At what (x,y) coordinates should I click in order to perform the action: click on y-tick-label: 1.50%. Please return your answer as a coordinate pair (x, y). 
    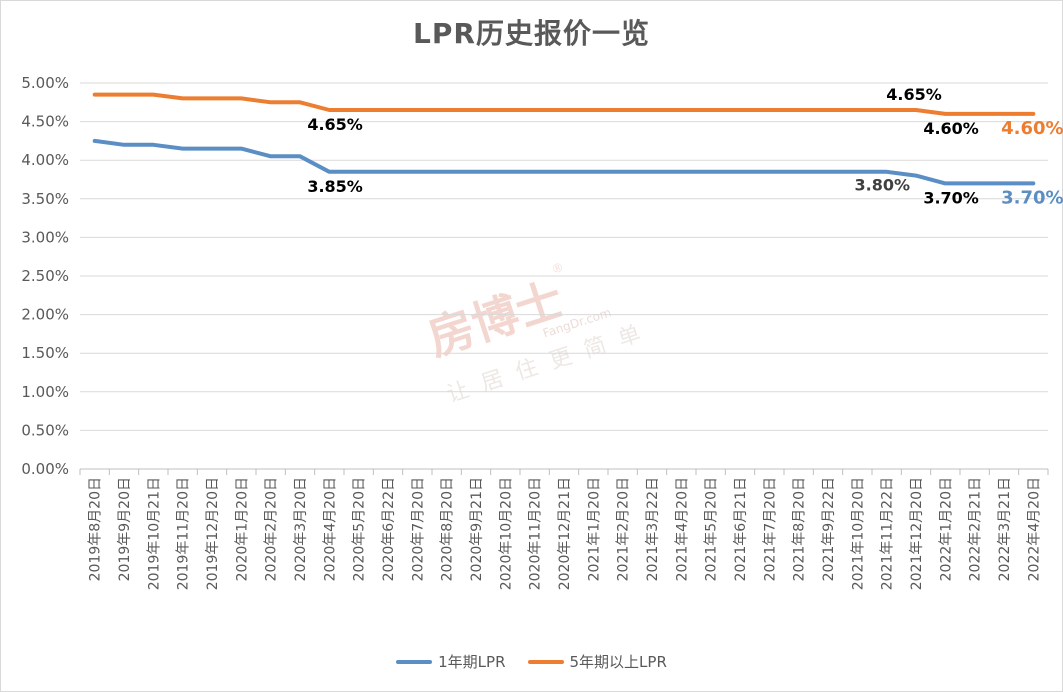
    Looking at the image, I should click on (45, 353).